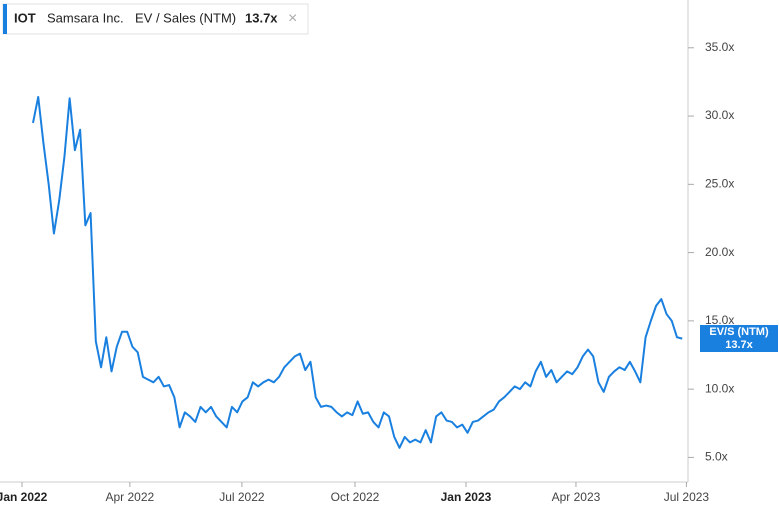 The height and width of the screenshot is (510, 779). What do you see at coordinates (85, 17) in the screenshot?
I see `legend-company: Samsara Inc.` at bounding box center [85, 17].